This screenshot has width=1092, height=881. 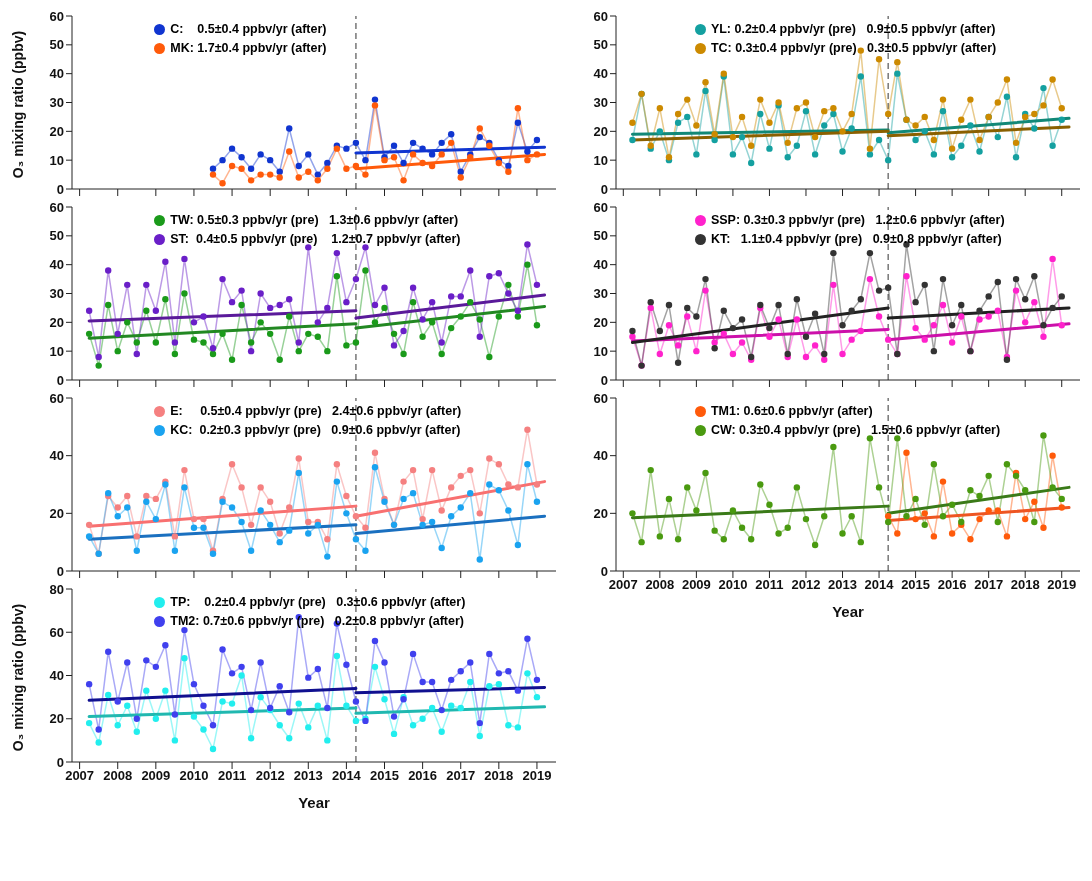 What do you see at coordinates (316, 411) in the screenshot?
I see `legend-label: E: 0.5±0.4 ppbv/yr (pre) 2.4±0.6 ppbv/yr (after)` at bounding box center [316, 411].